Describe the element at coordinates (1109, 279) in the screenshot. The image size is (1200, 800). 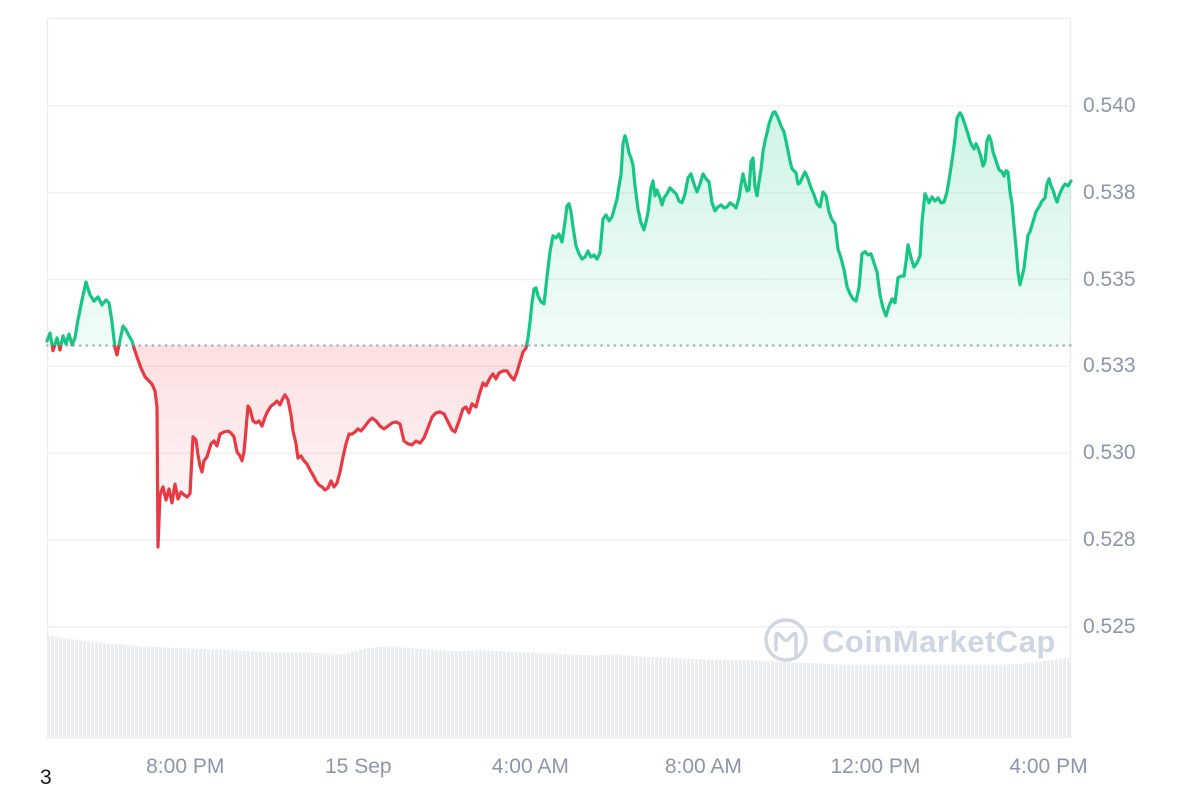
I see `y-axis-label: 0.535` at that location.